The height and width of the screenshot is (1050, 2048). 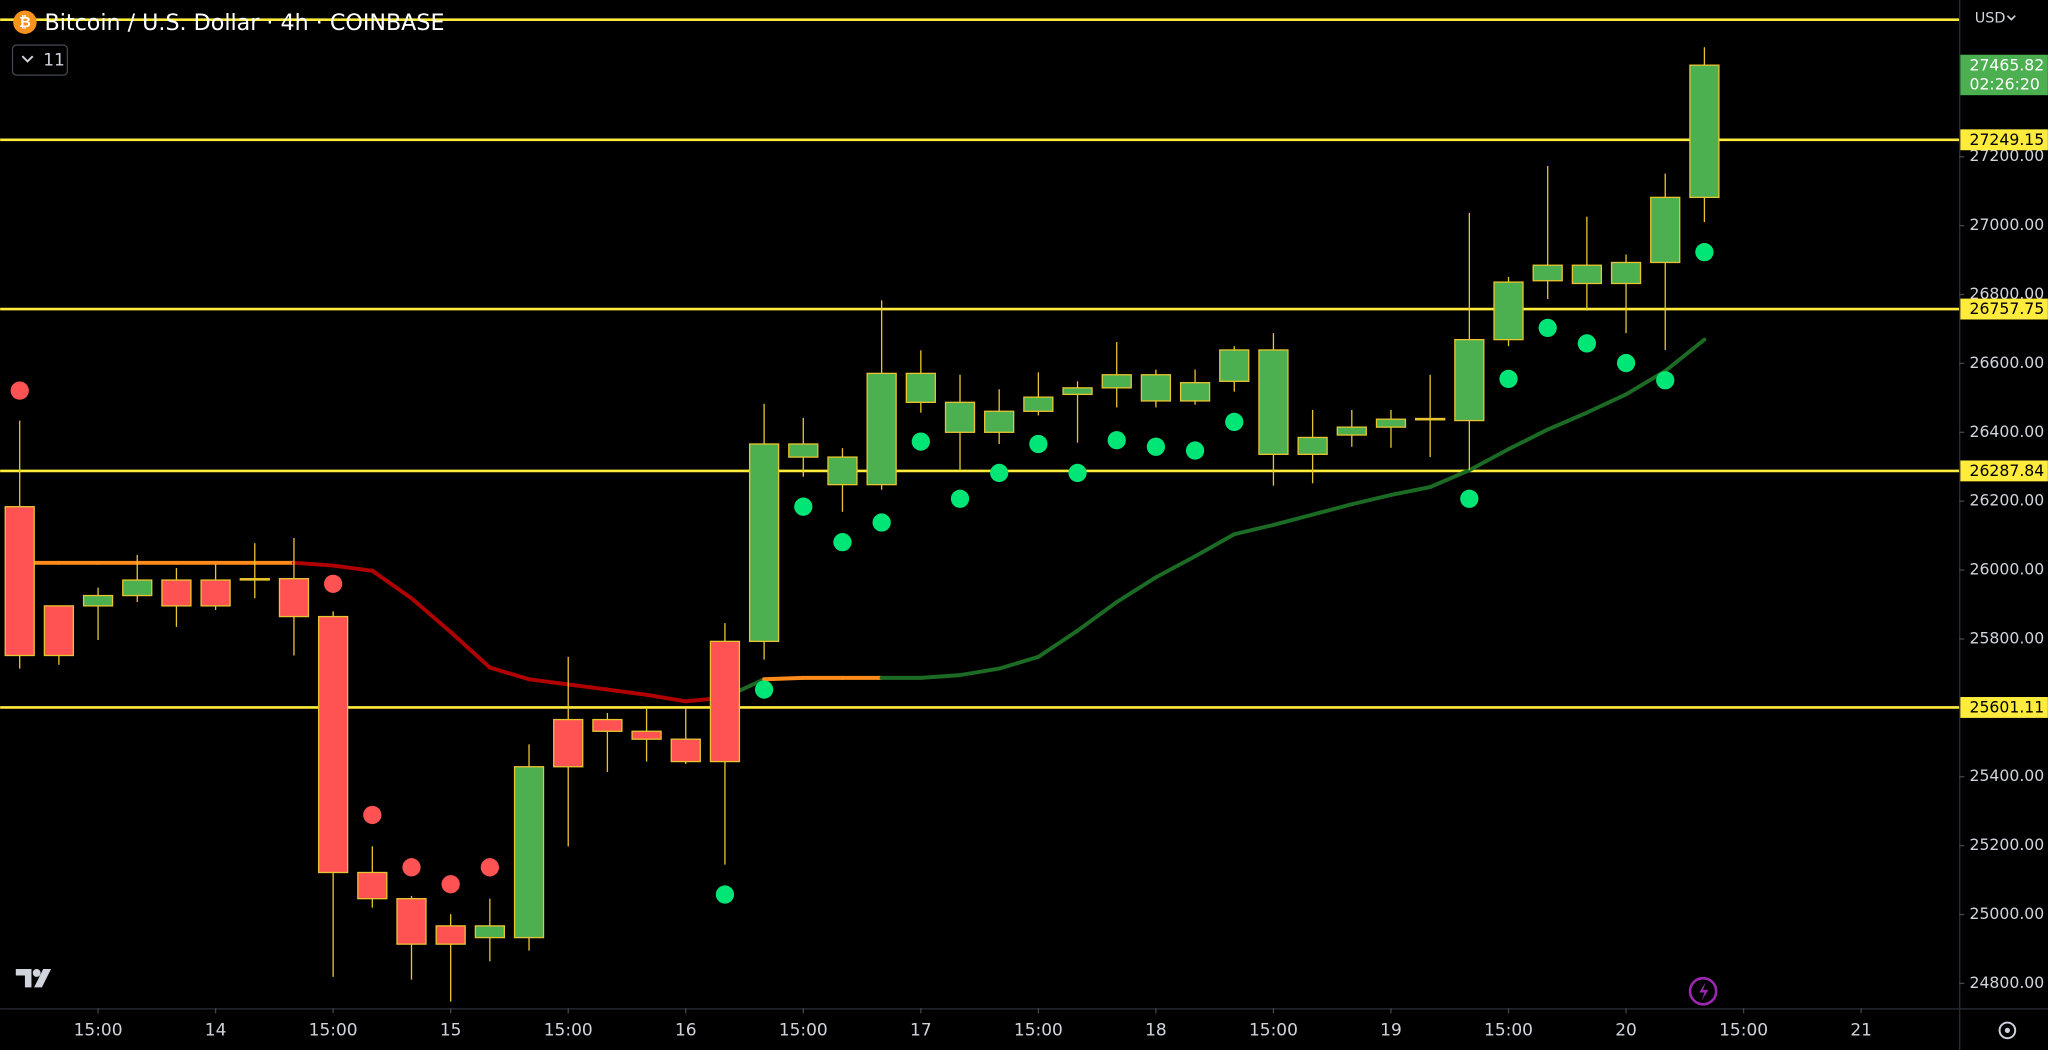 What do you see at coordinates (921, 1030) in the screenshot?
I see `x-tick-label: 17` at bounding box center [921, 1030].